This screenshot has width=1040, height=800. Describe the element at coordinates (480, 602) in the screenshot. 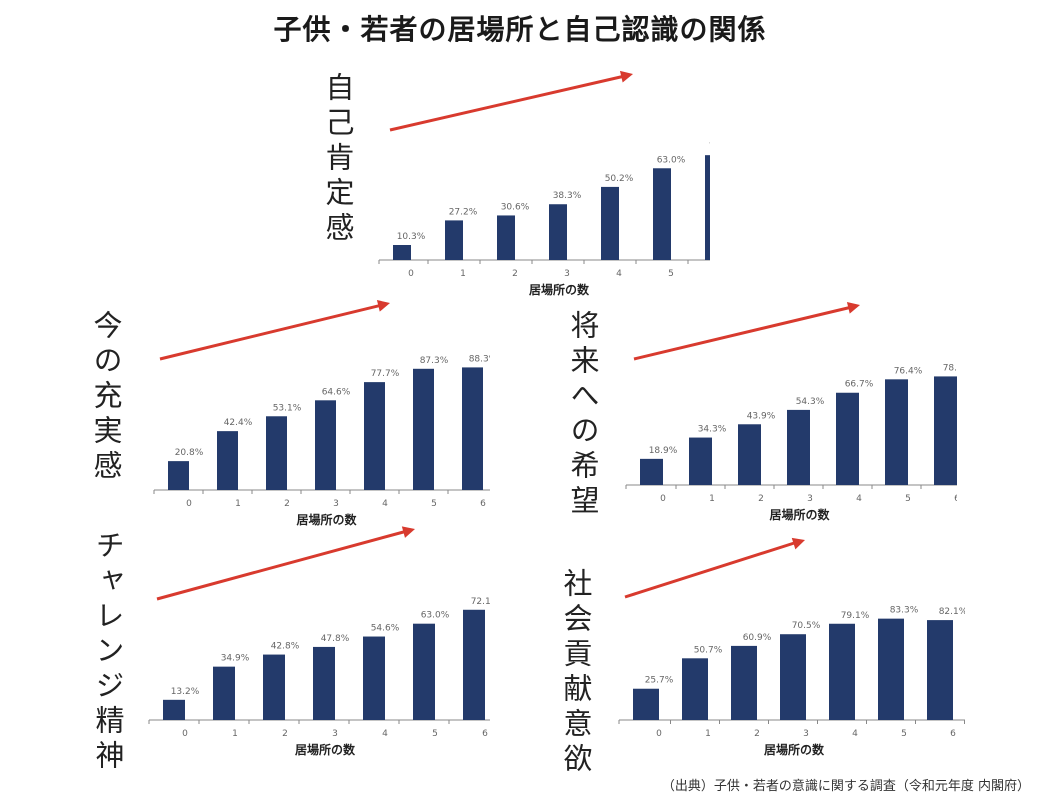

I see `value-label: 72.1%` at that location.